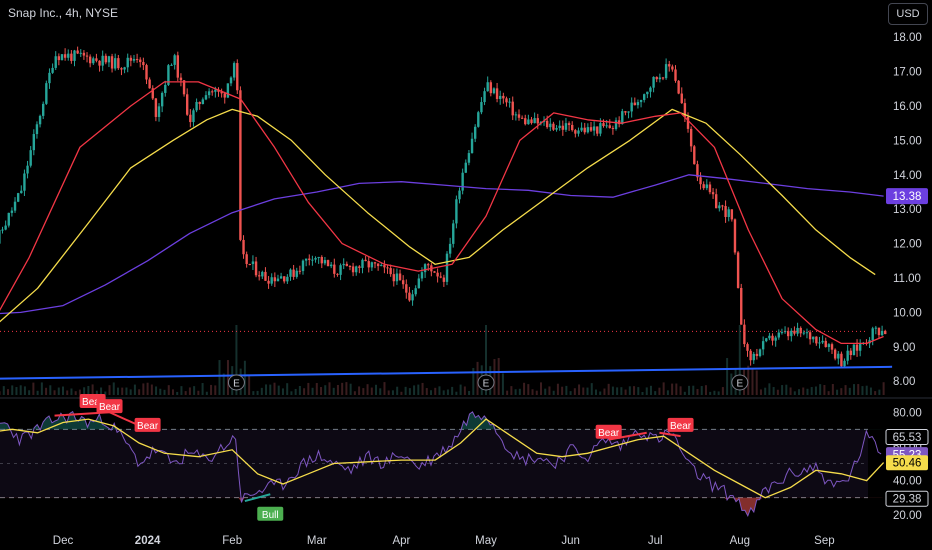 The width and height of the screenshot is (932, 550). Describe the element at coordinates (907, 38) in the screenshot. I see `price-tick-label: 18.00` at that location.